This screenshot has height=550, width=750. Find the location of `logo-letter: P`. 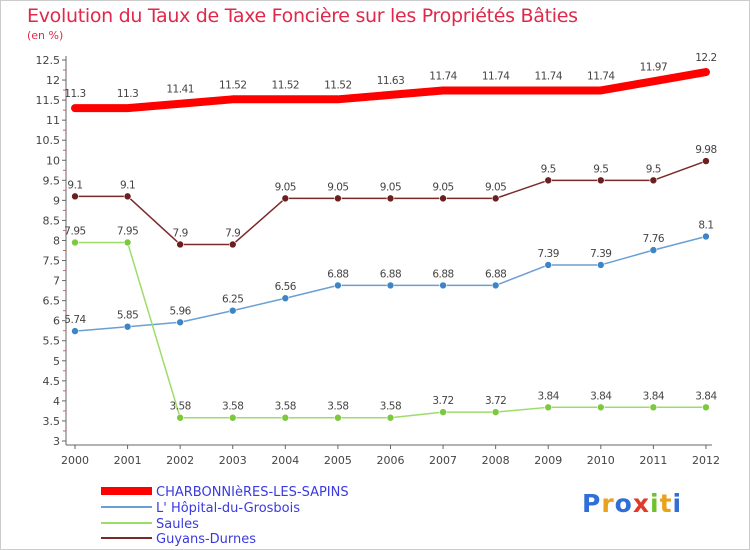

logo-letter: P is located at coordinates (592, 503).